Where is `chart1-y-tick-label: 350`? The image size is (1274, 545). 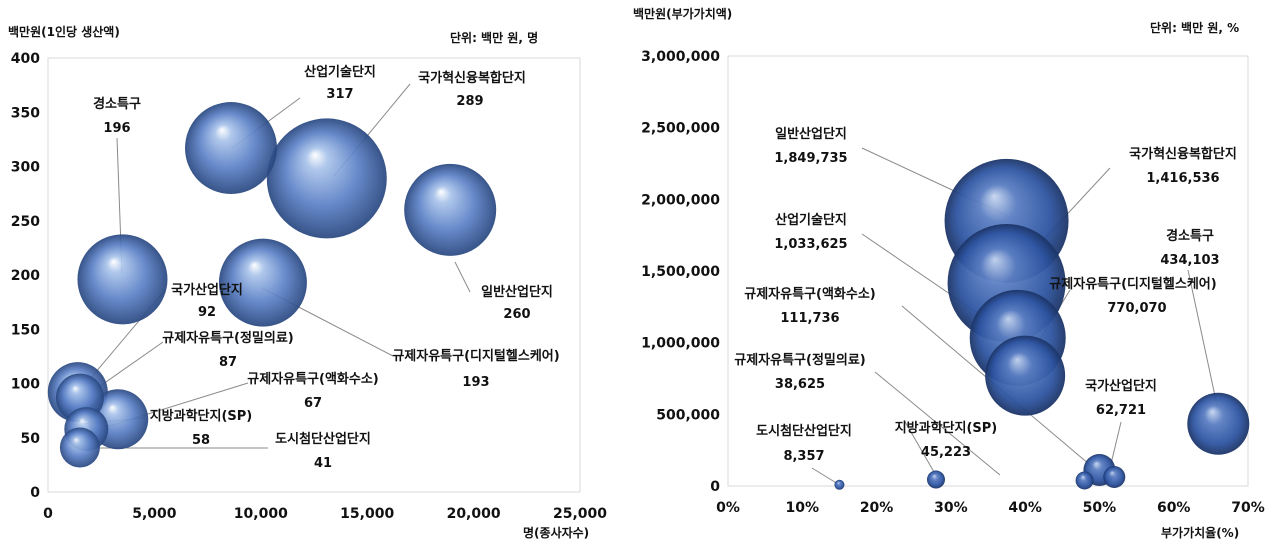
chart1-y-tick-label: 350 is located at coordinates (25, 113).